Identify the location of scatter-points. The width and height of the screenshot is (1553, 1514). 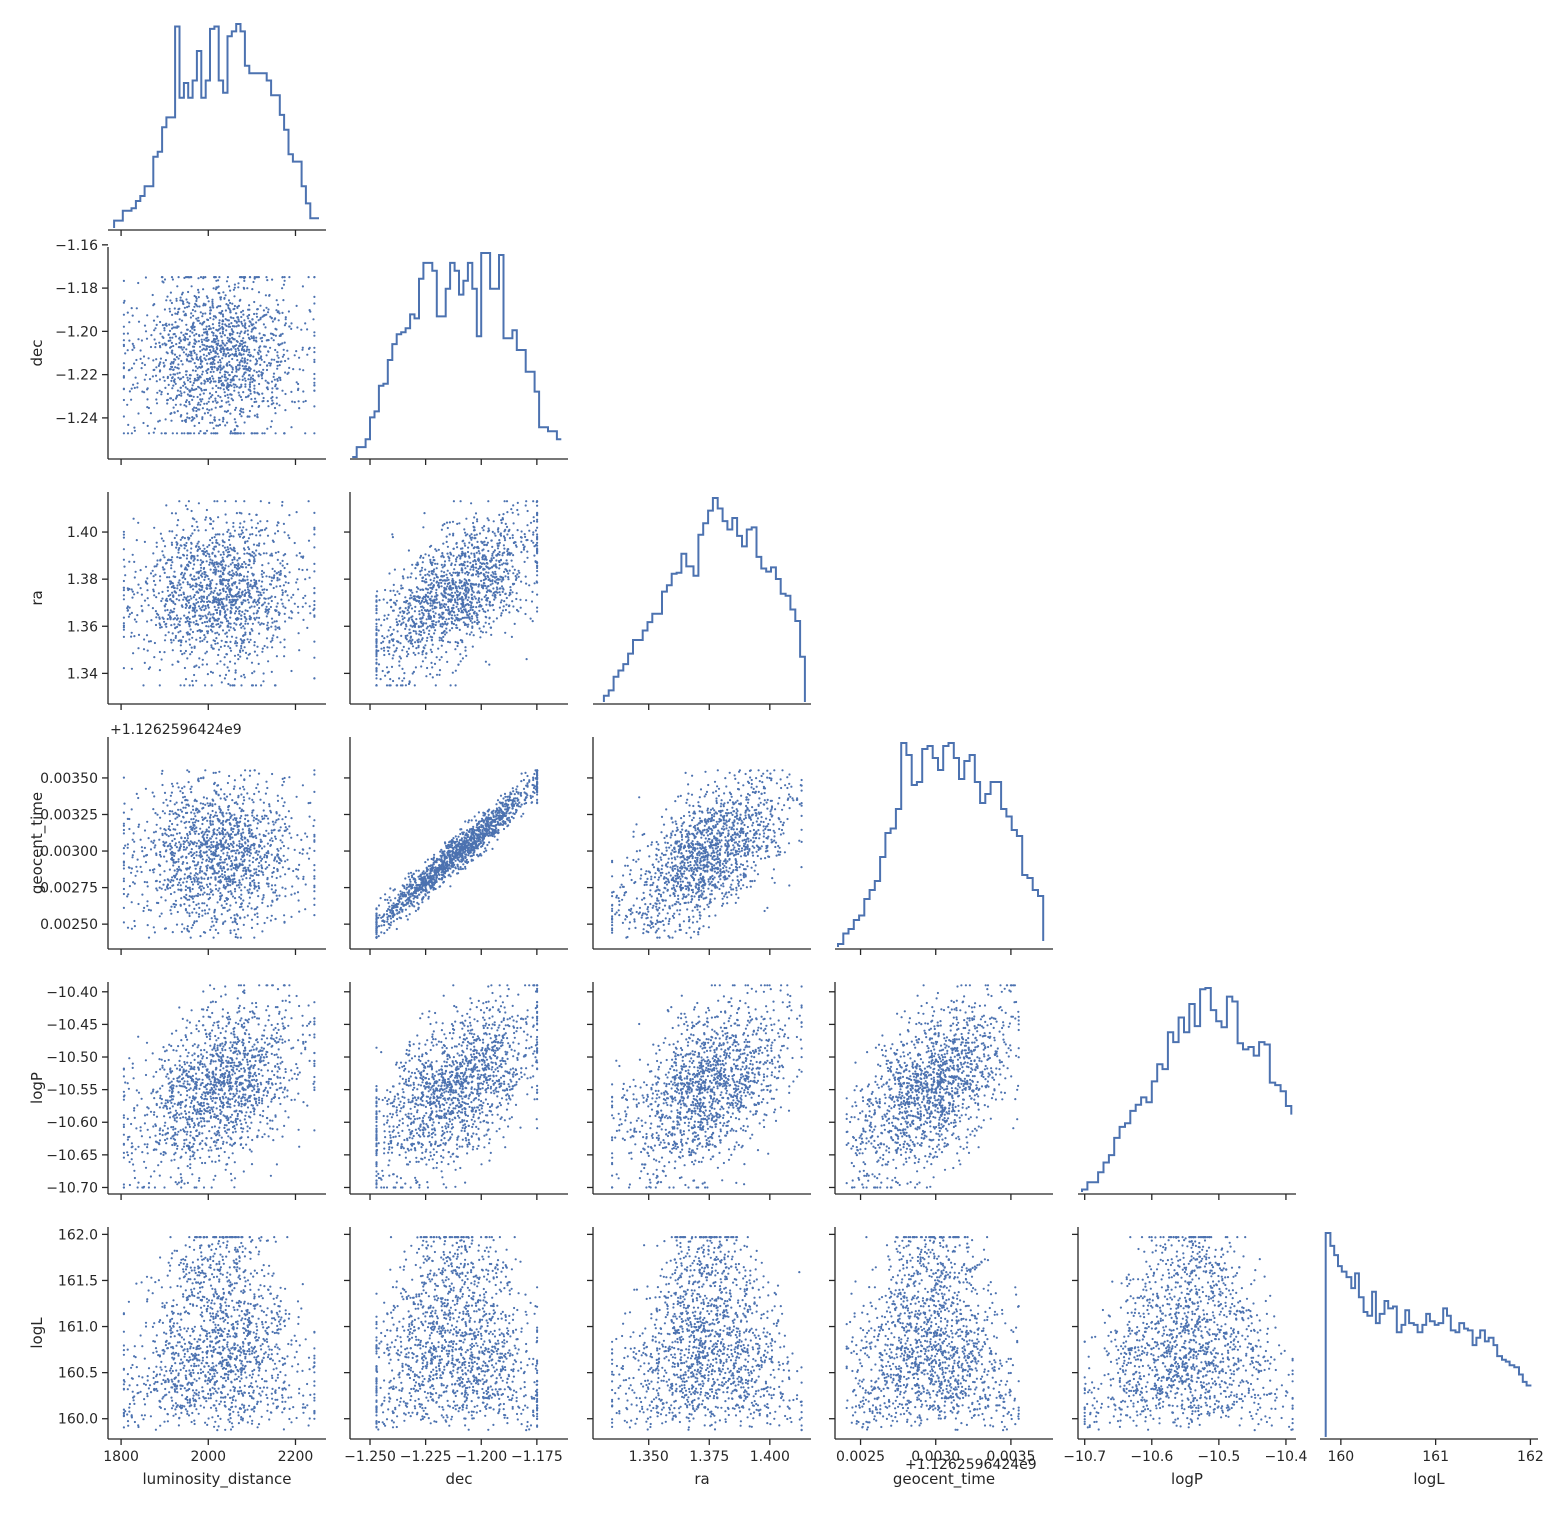
(456, 593).